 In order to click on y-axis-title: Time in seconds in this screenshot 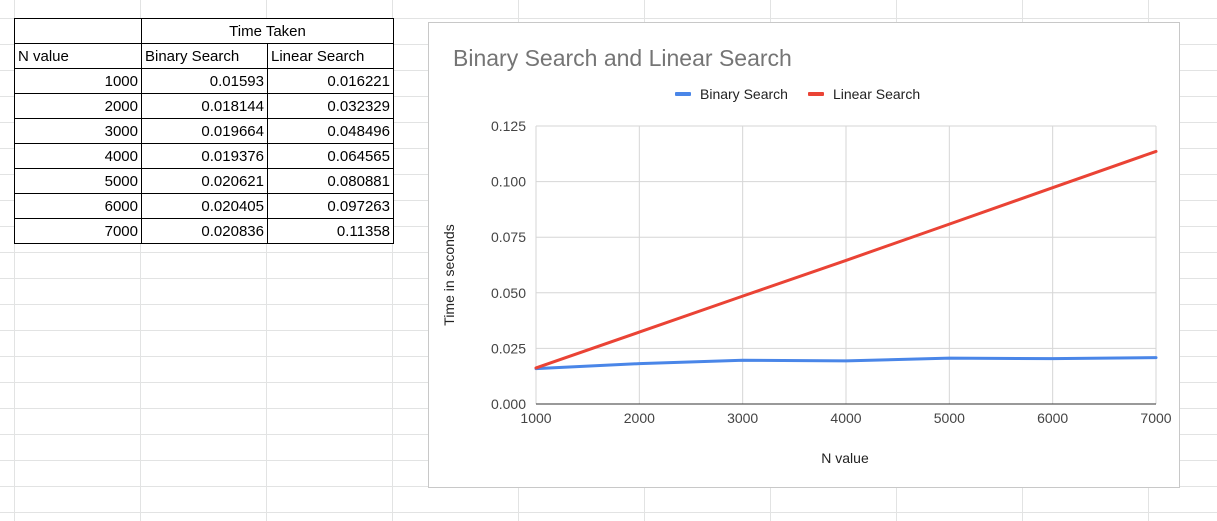, I will do `click(449, 275)`.